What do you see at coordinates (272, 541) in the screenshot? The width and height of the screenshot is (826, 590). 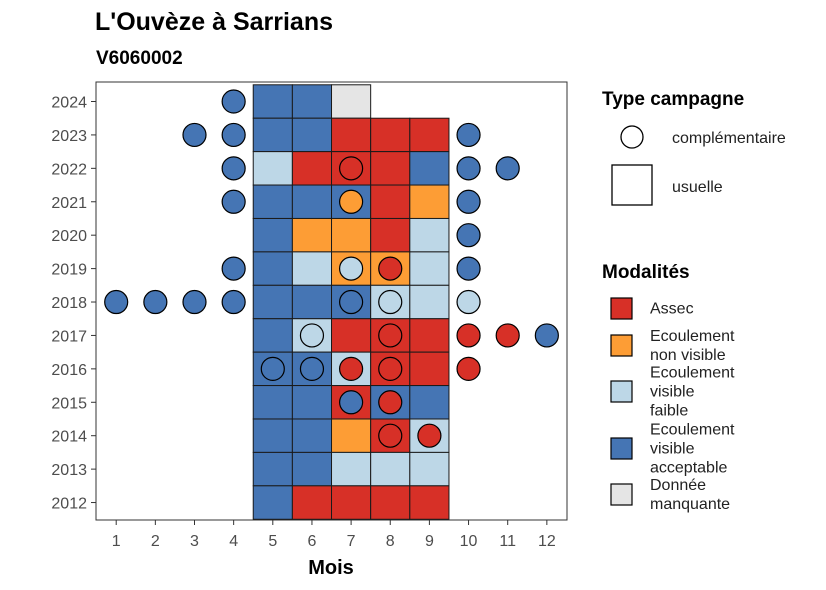 I see `x-tick-label: 5` at bounding box center [272, 541].